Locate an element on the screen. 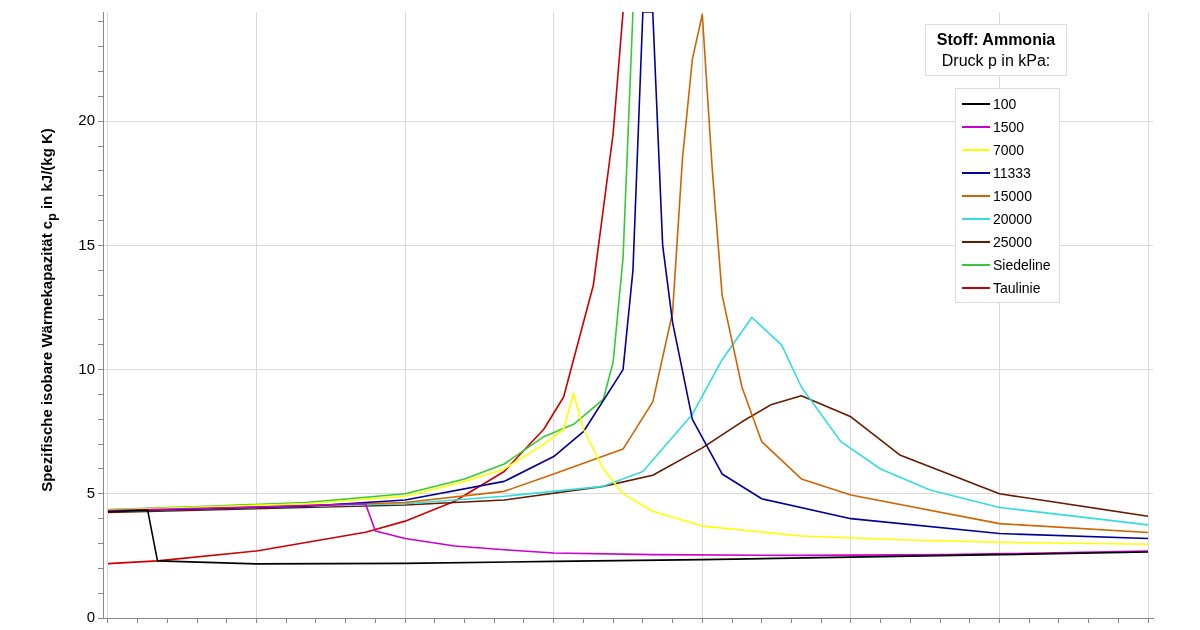  legend-title: Stoff: Ammonia Druck p in kPa: is located at coordinates (996, 50).